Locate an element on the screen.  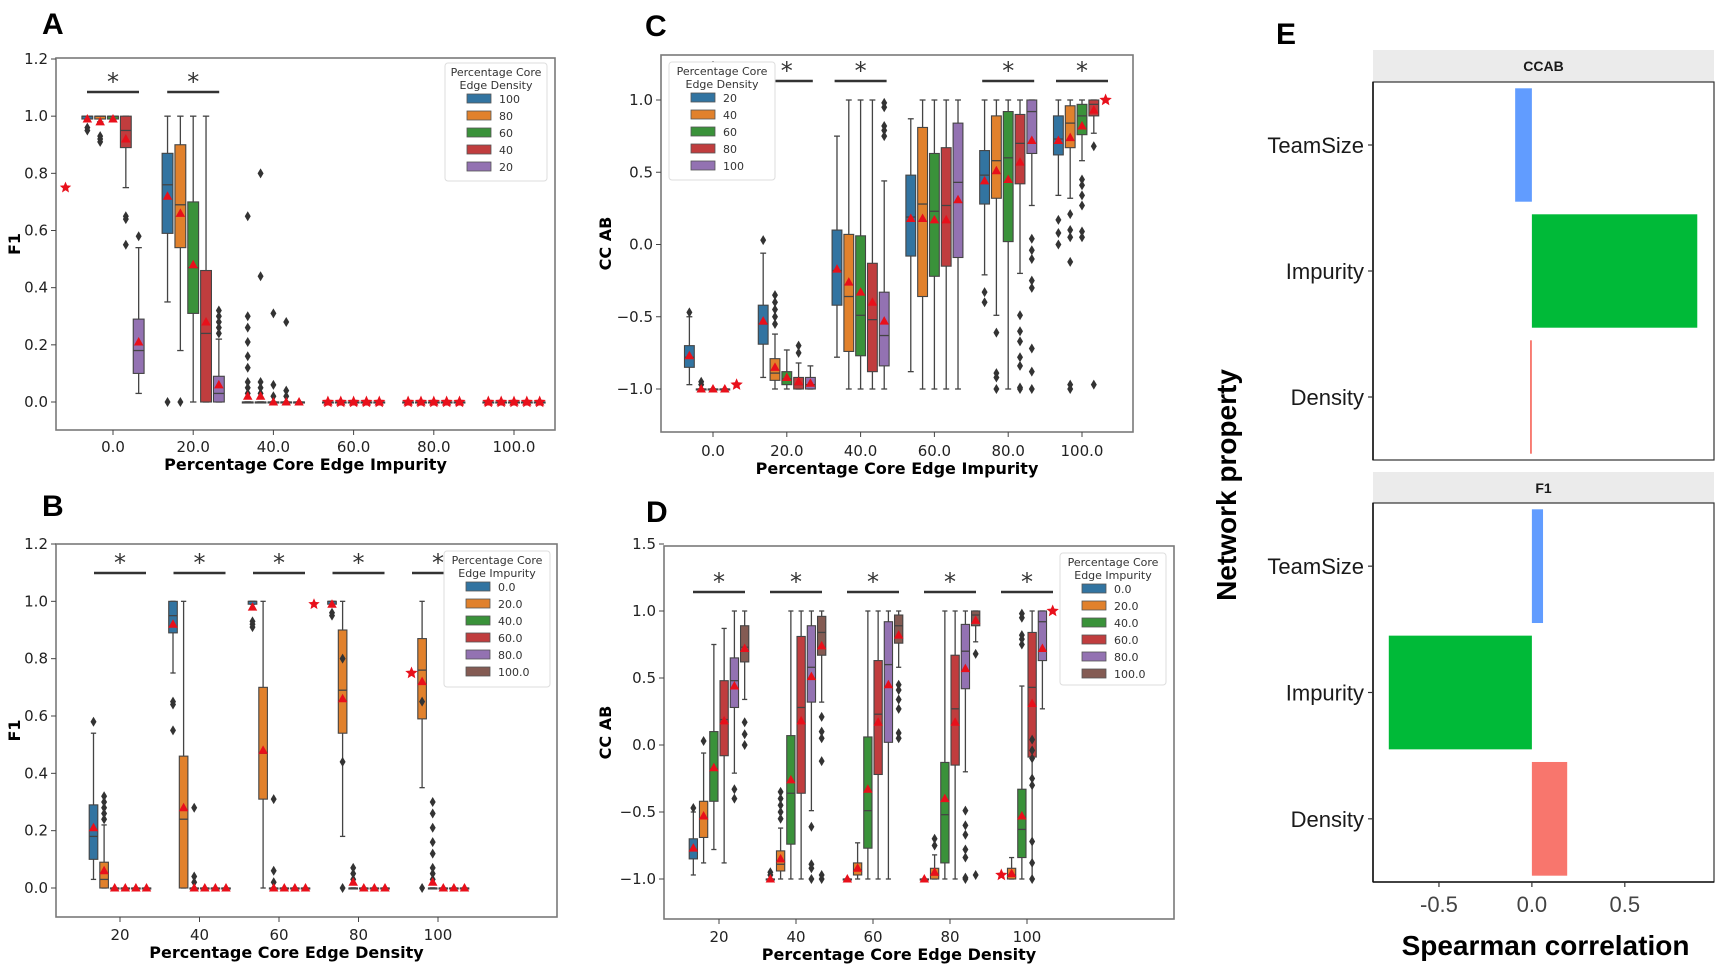
y-tick-label: 1.2 is located at coordinates (36, 59).